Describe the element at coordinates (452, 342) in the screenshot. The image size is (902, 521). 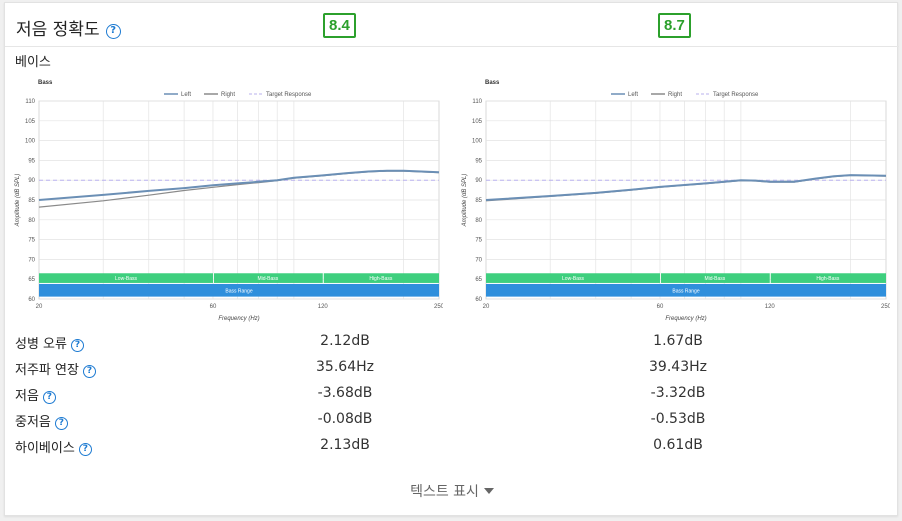
I see `metric-row: 성병 오류? 2.12dB 1.67dB` at that location.